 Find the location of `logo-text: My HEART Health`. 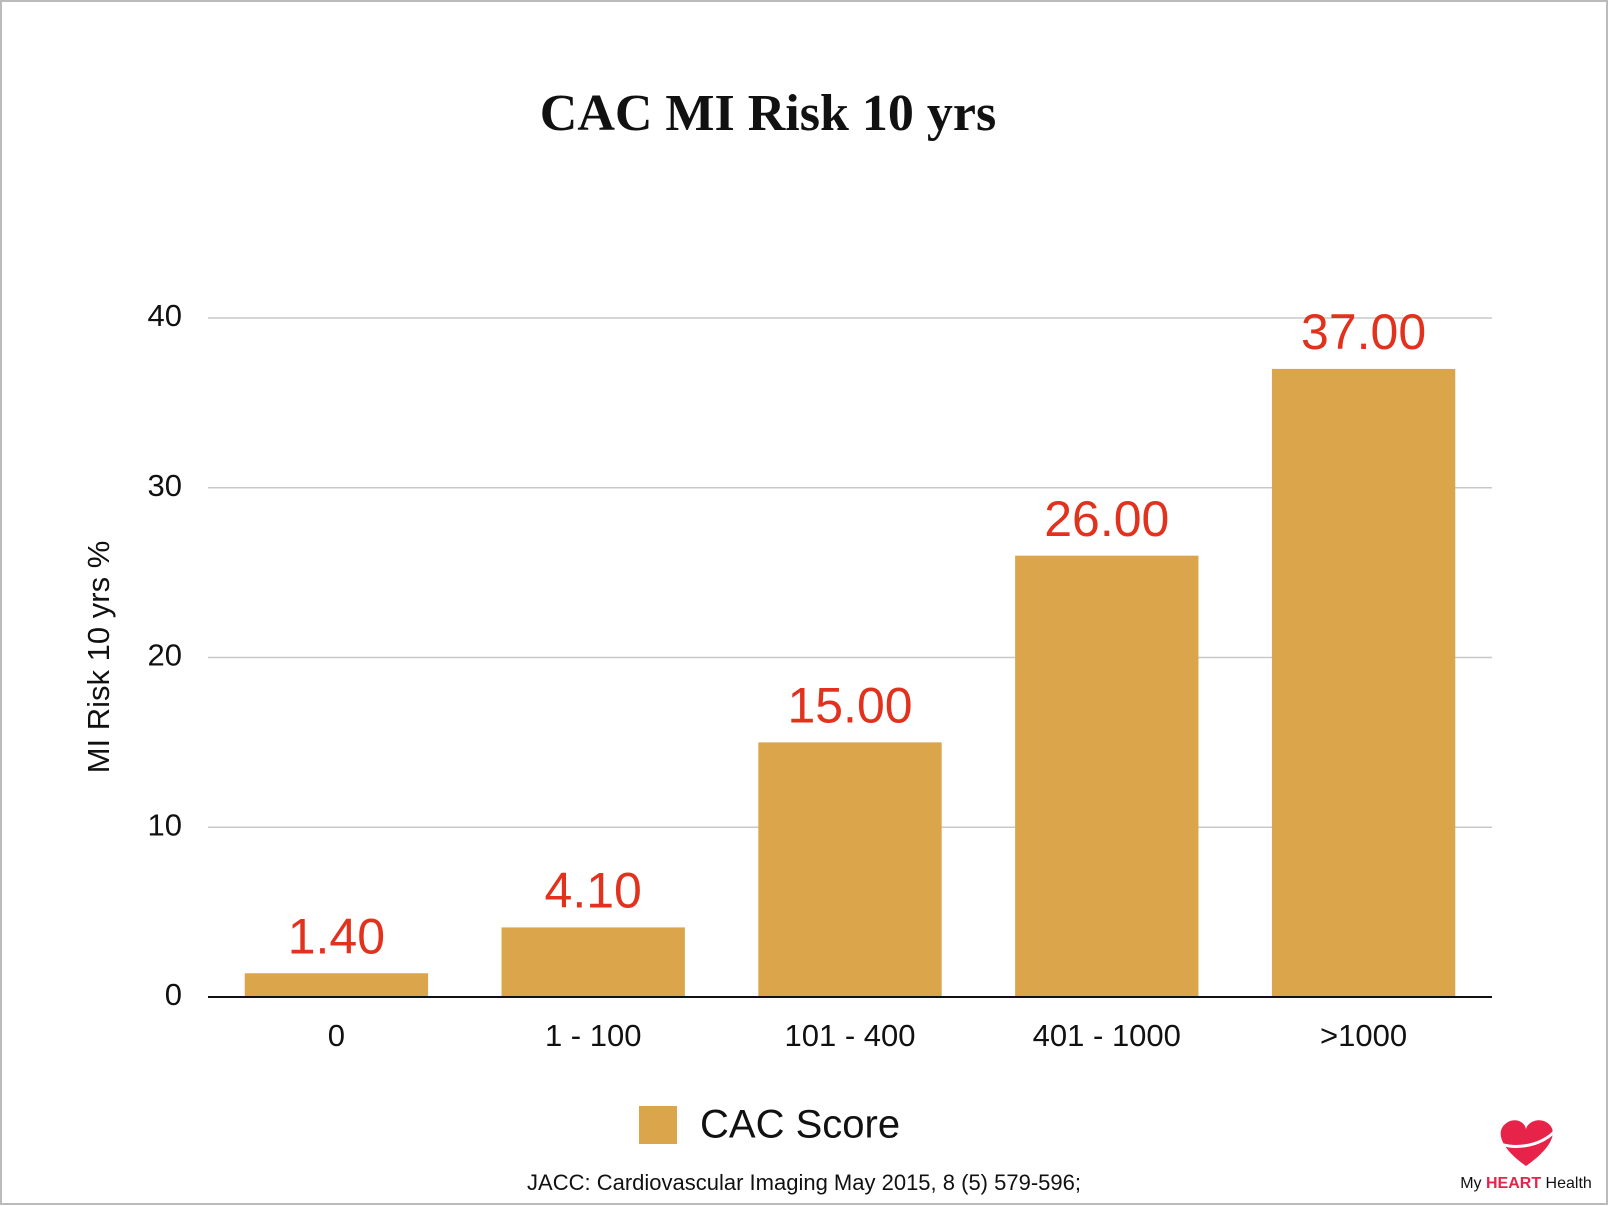

logo-text: My HEART Health is located at coordinates (1526, 1183).